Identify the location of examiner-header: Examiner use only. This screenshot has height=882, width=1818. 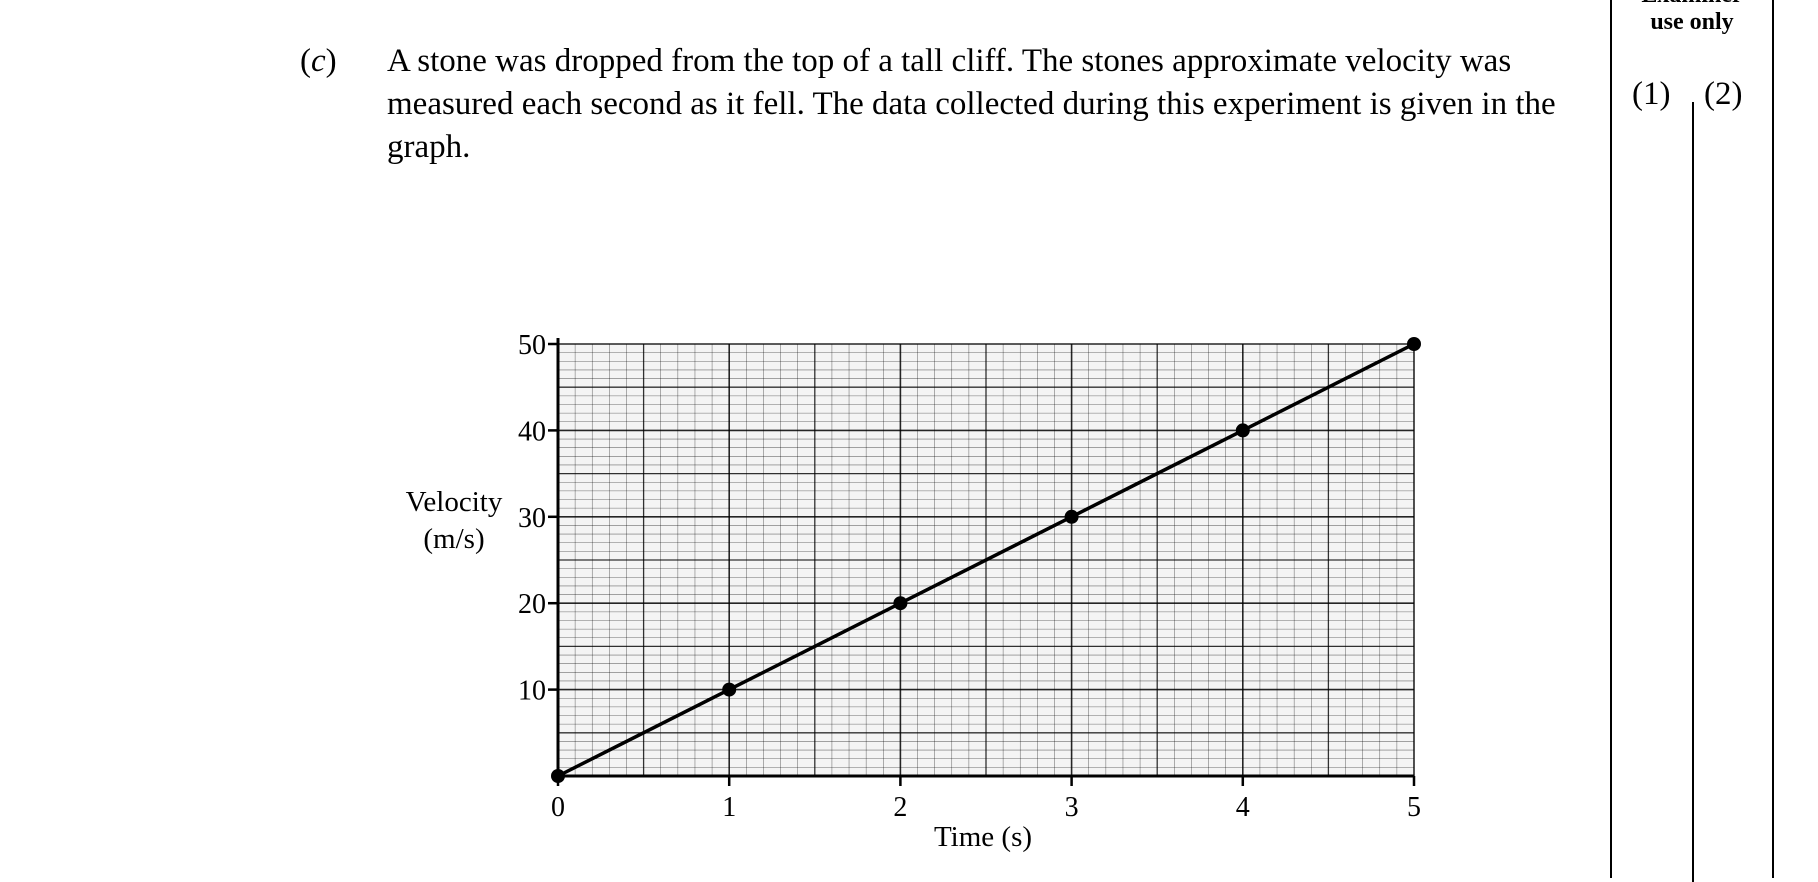
(1692, 18).